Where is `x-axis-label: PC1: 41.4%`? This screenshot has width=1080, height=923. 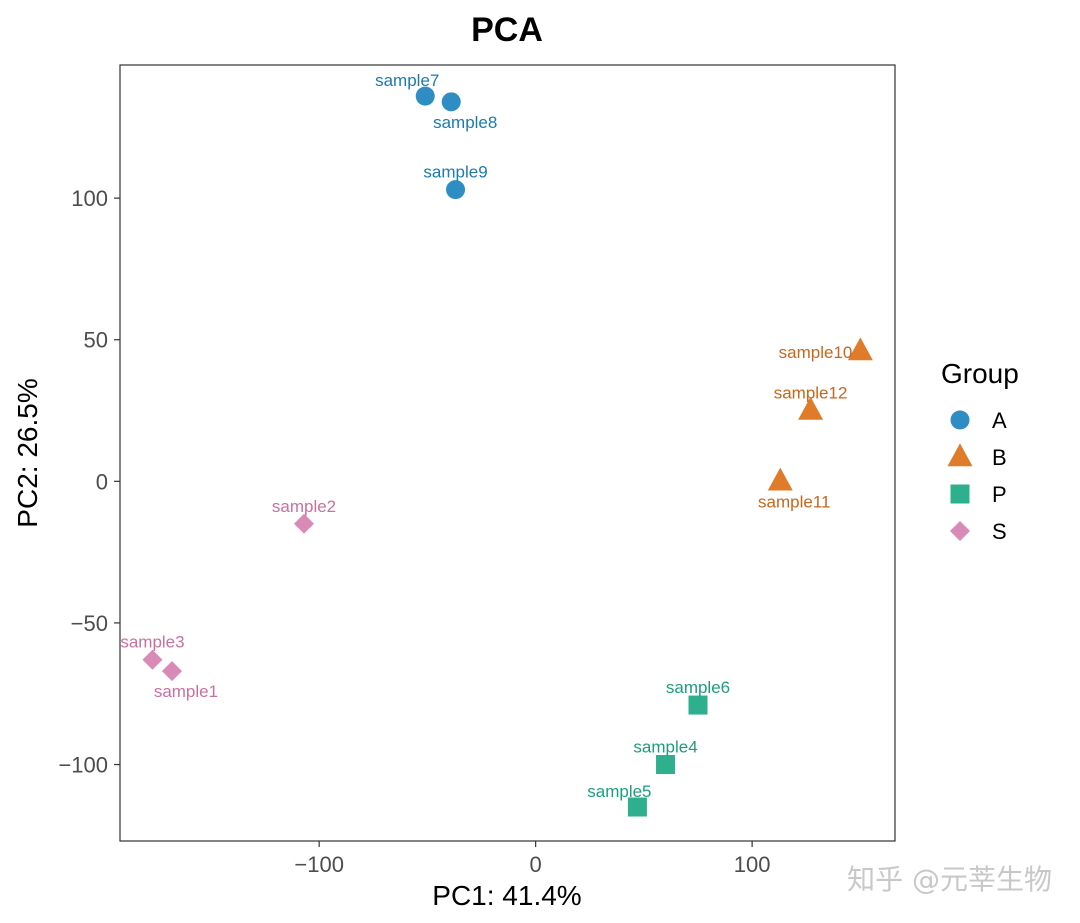 x-axis-label: PC1: 41.4% is located at coordinates (506, 895).